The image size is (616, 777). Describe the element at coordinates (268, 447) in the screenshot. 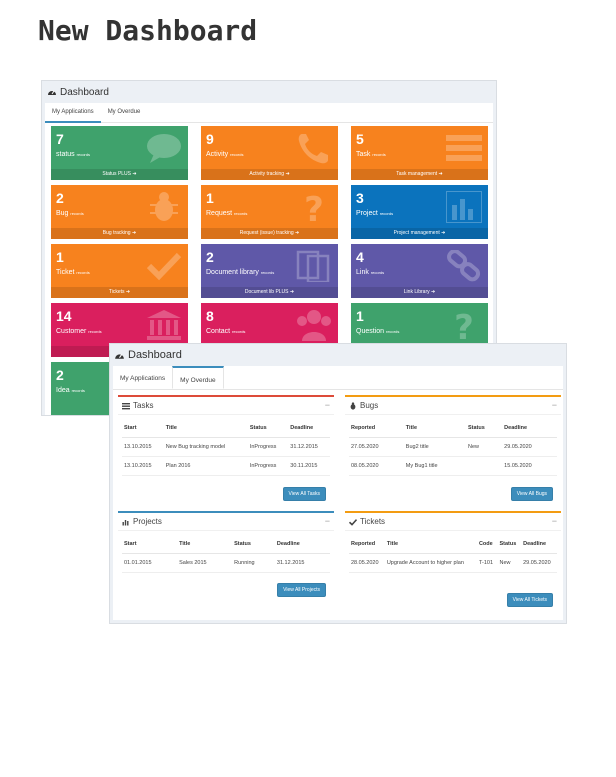

I see `table-cell: InProgress` at that location.